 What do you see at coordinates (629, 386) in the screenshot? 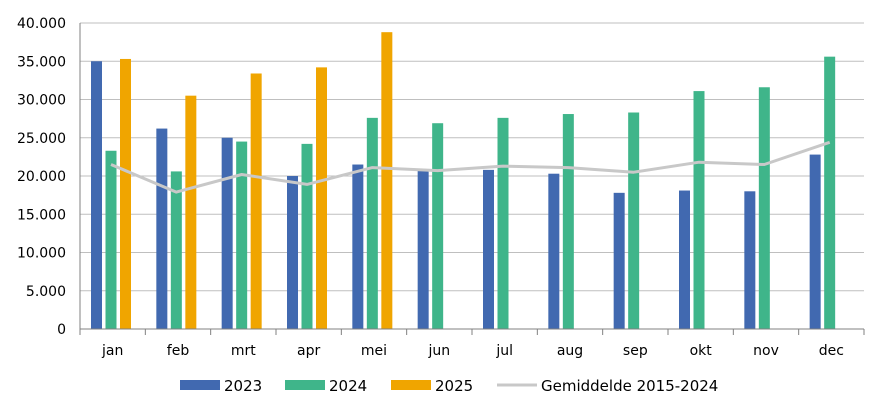
I see `legend-label-gemiddelde-2015-2024: Gemiddelde 2015-2024` at bounding box center [629, 386].